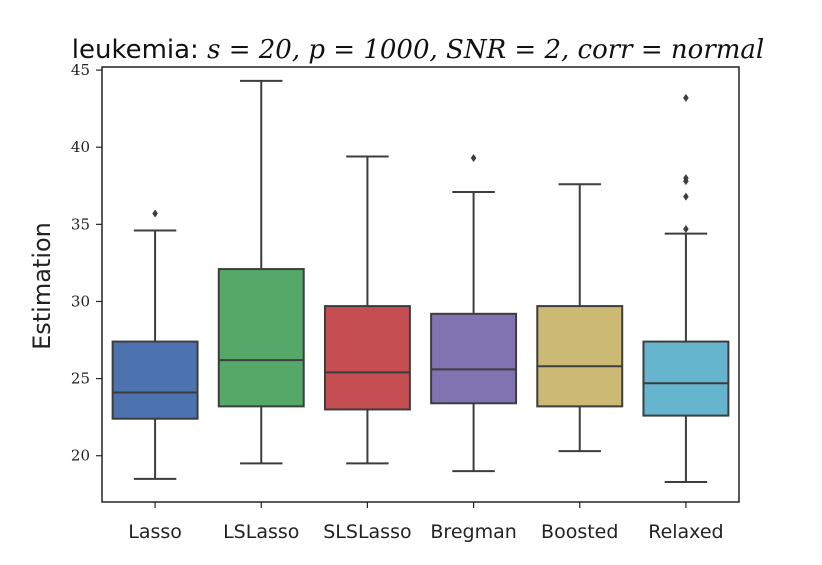  What do you see at coordinates (485, 50) in the screenshot?
I see `chart-title-math: s = 20, p = 1000, SNR = 2, corr = normal` at bounding box center [485, 50].